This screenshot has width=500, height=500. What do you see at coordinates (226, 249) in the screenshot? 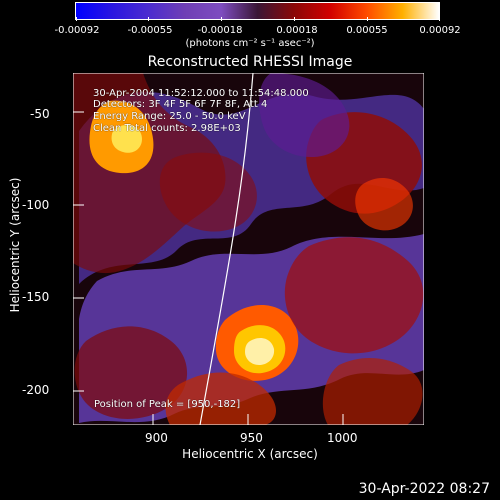
I see `solar-limb-line` at bounding box center [226, 249].